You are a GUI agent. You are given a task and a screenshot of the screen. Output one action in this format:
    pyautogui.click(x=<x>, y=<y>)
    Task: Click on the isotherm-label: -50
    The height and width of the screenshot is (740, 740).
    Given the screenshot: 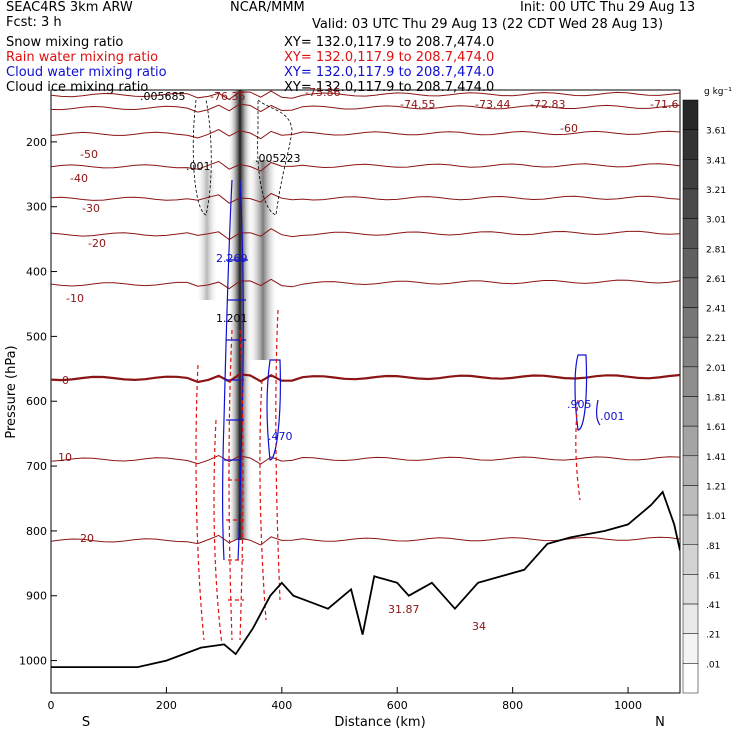 What is the action you would take?
    pyautogui.click(x=89, y=154)
    